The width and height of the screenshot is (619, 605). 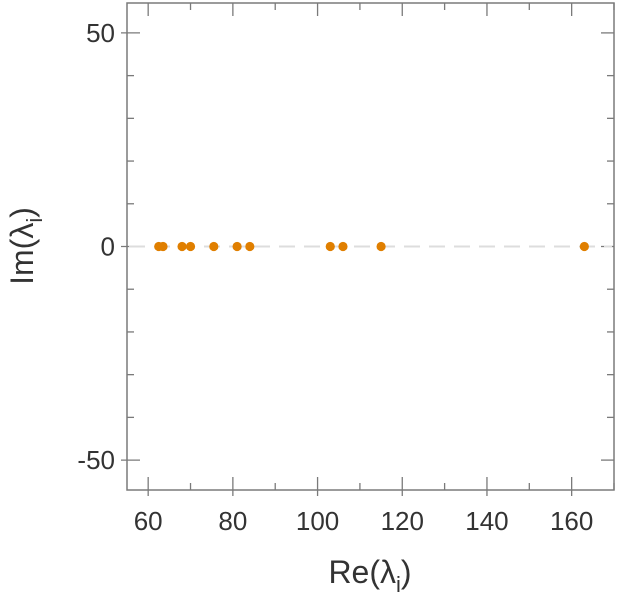 I want to click on x-axis-title: Re(λi), so click(x=369, y=575).